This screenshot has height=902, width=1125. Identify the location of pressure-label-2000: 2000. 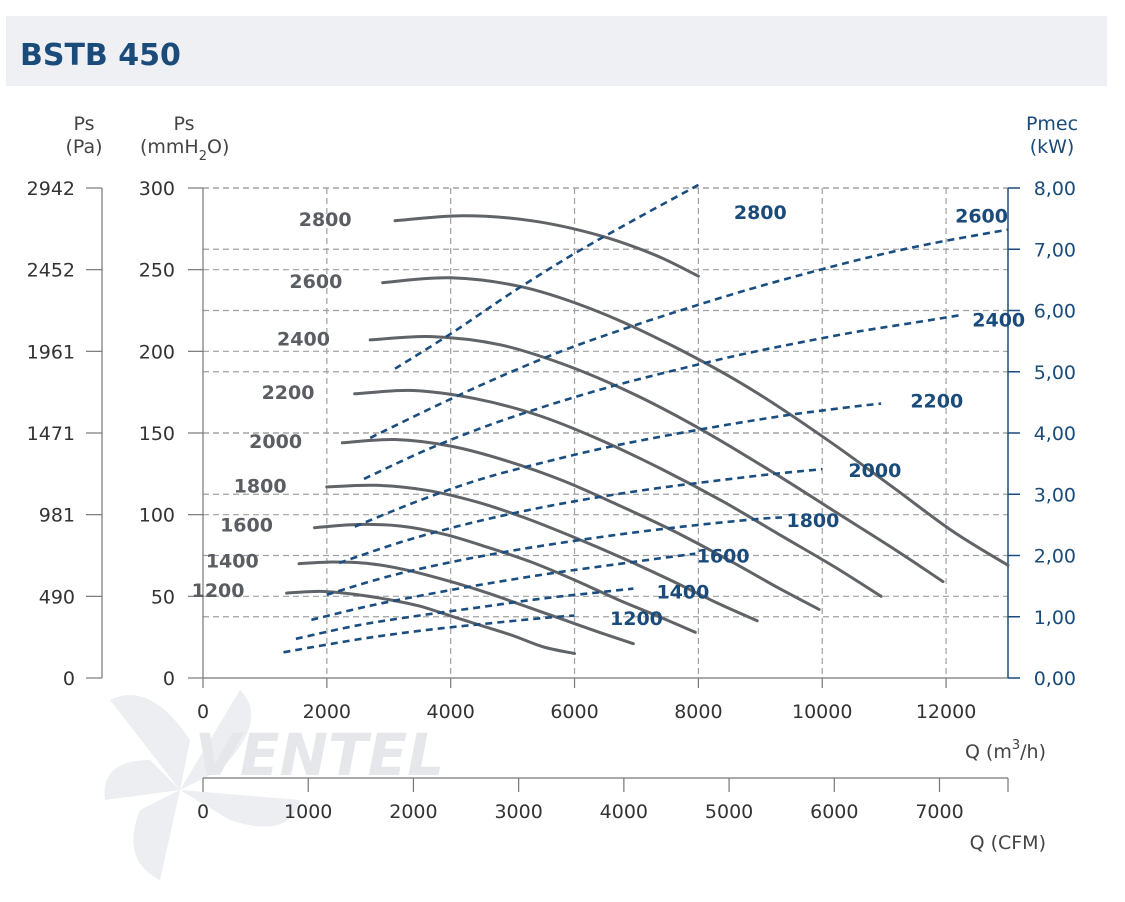
(275, 442).